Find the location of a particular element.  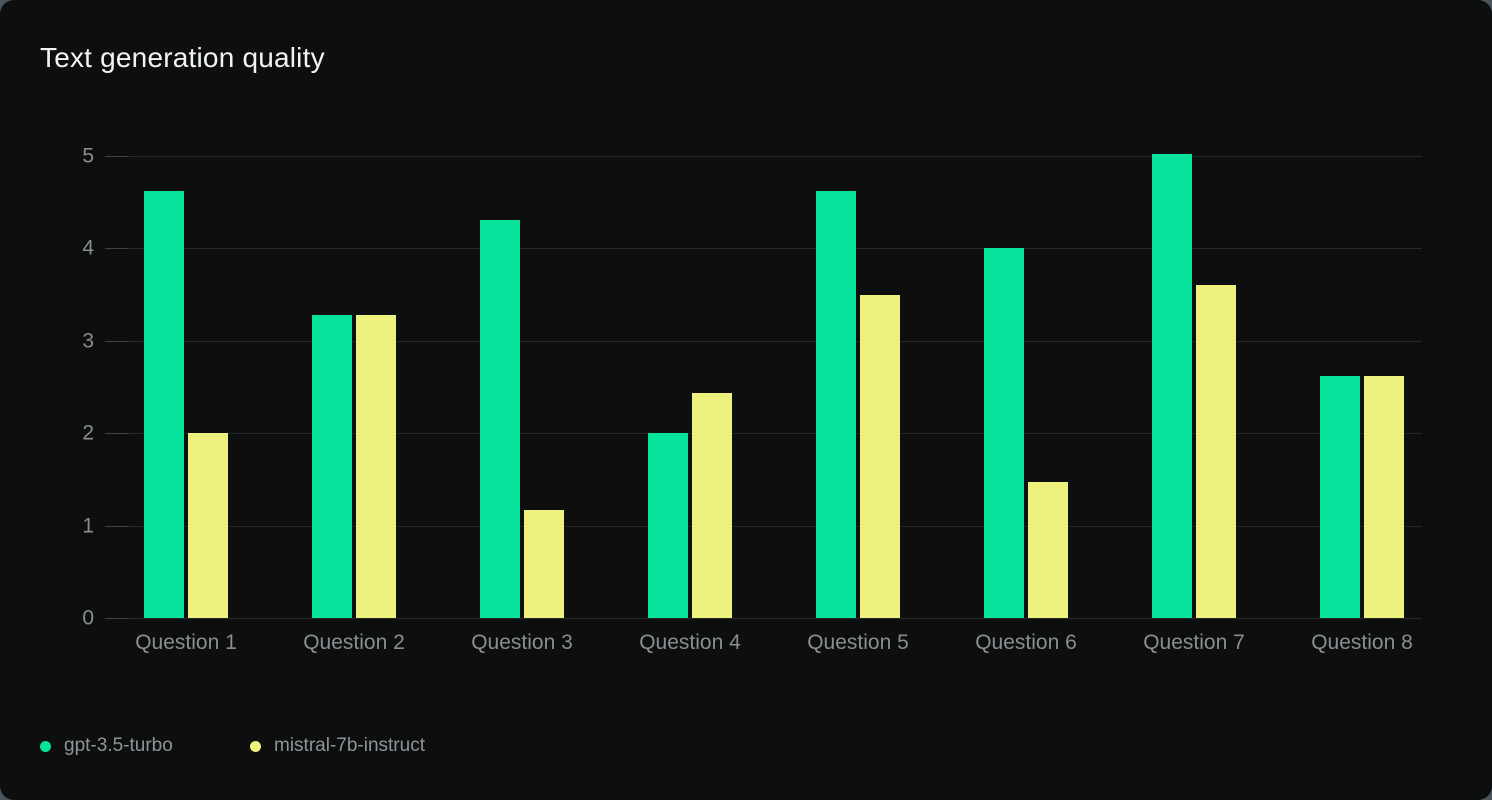

x-axis-label-question-7: Question 7 is located at coordinates (1194, 642).